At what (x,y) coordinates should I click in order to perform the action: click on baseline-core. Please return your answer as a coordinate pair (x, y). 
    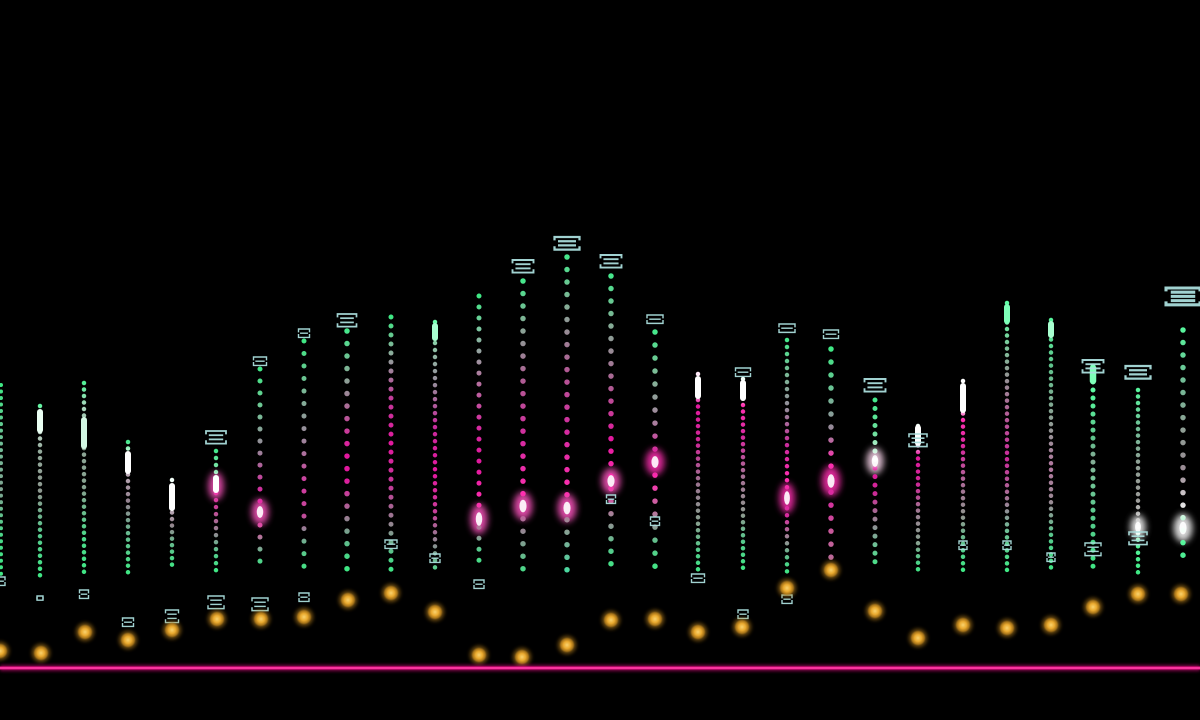
    Looking at the image, I should click on (600, 668).